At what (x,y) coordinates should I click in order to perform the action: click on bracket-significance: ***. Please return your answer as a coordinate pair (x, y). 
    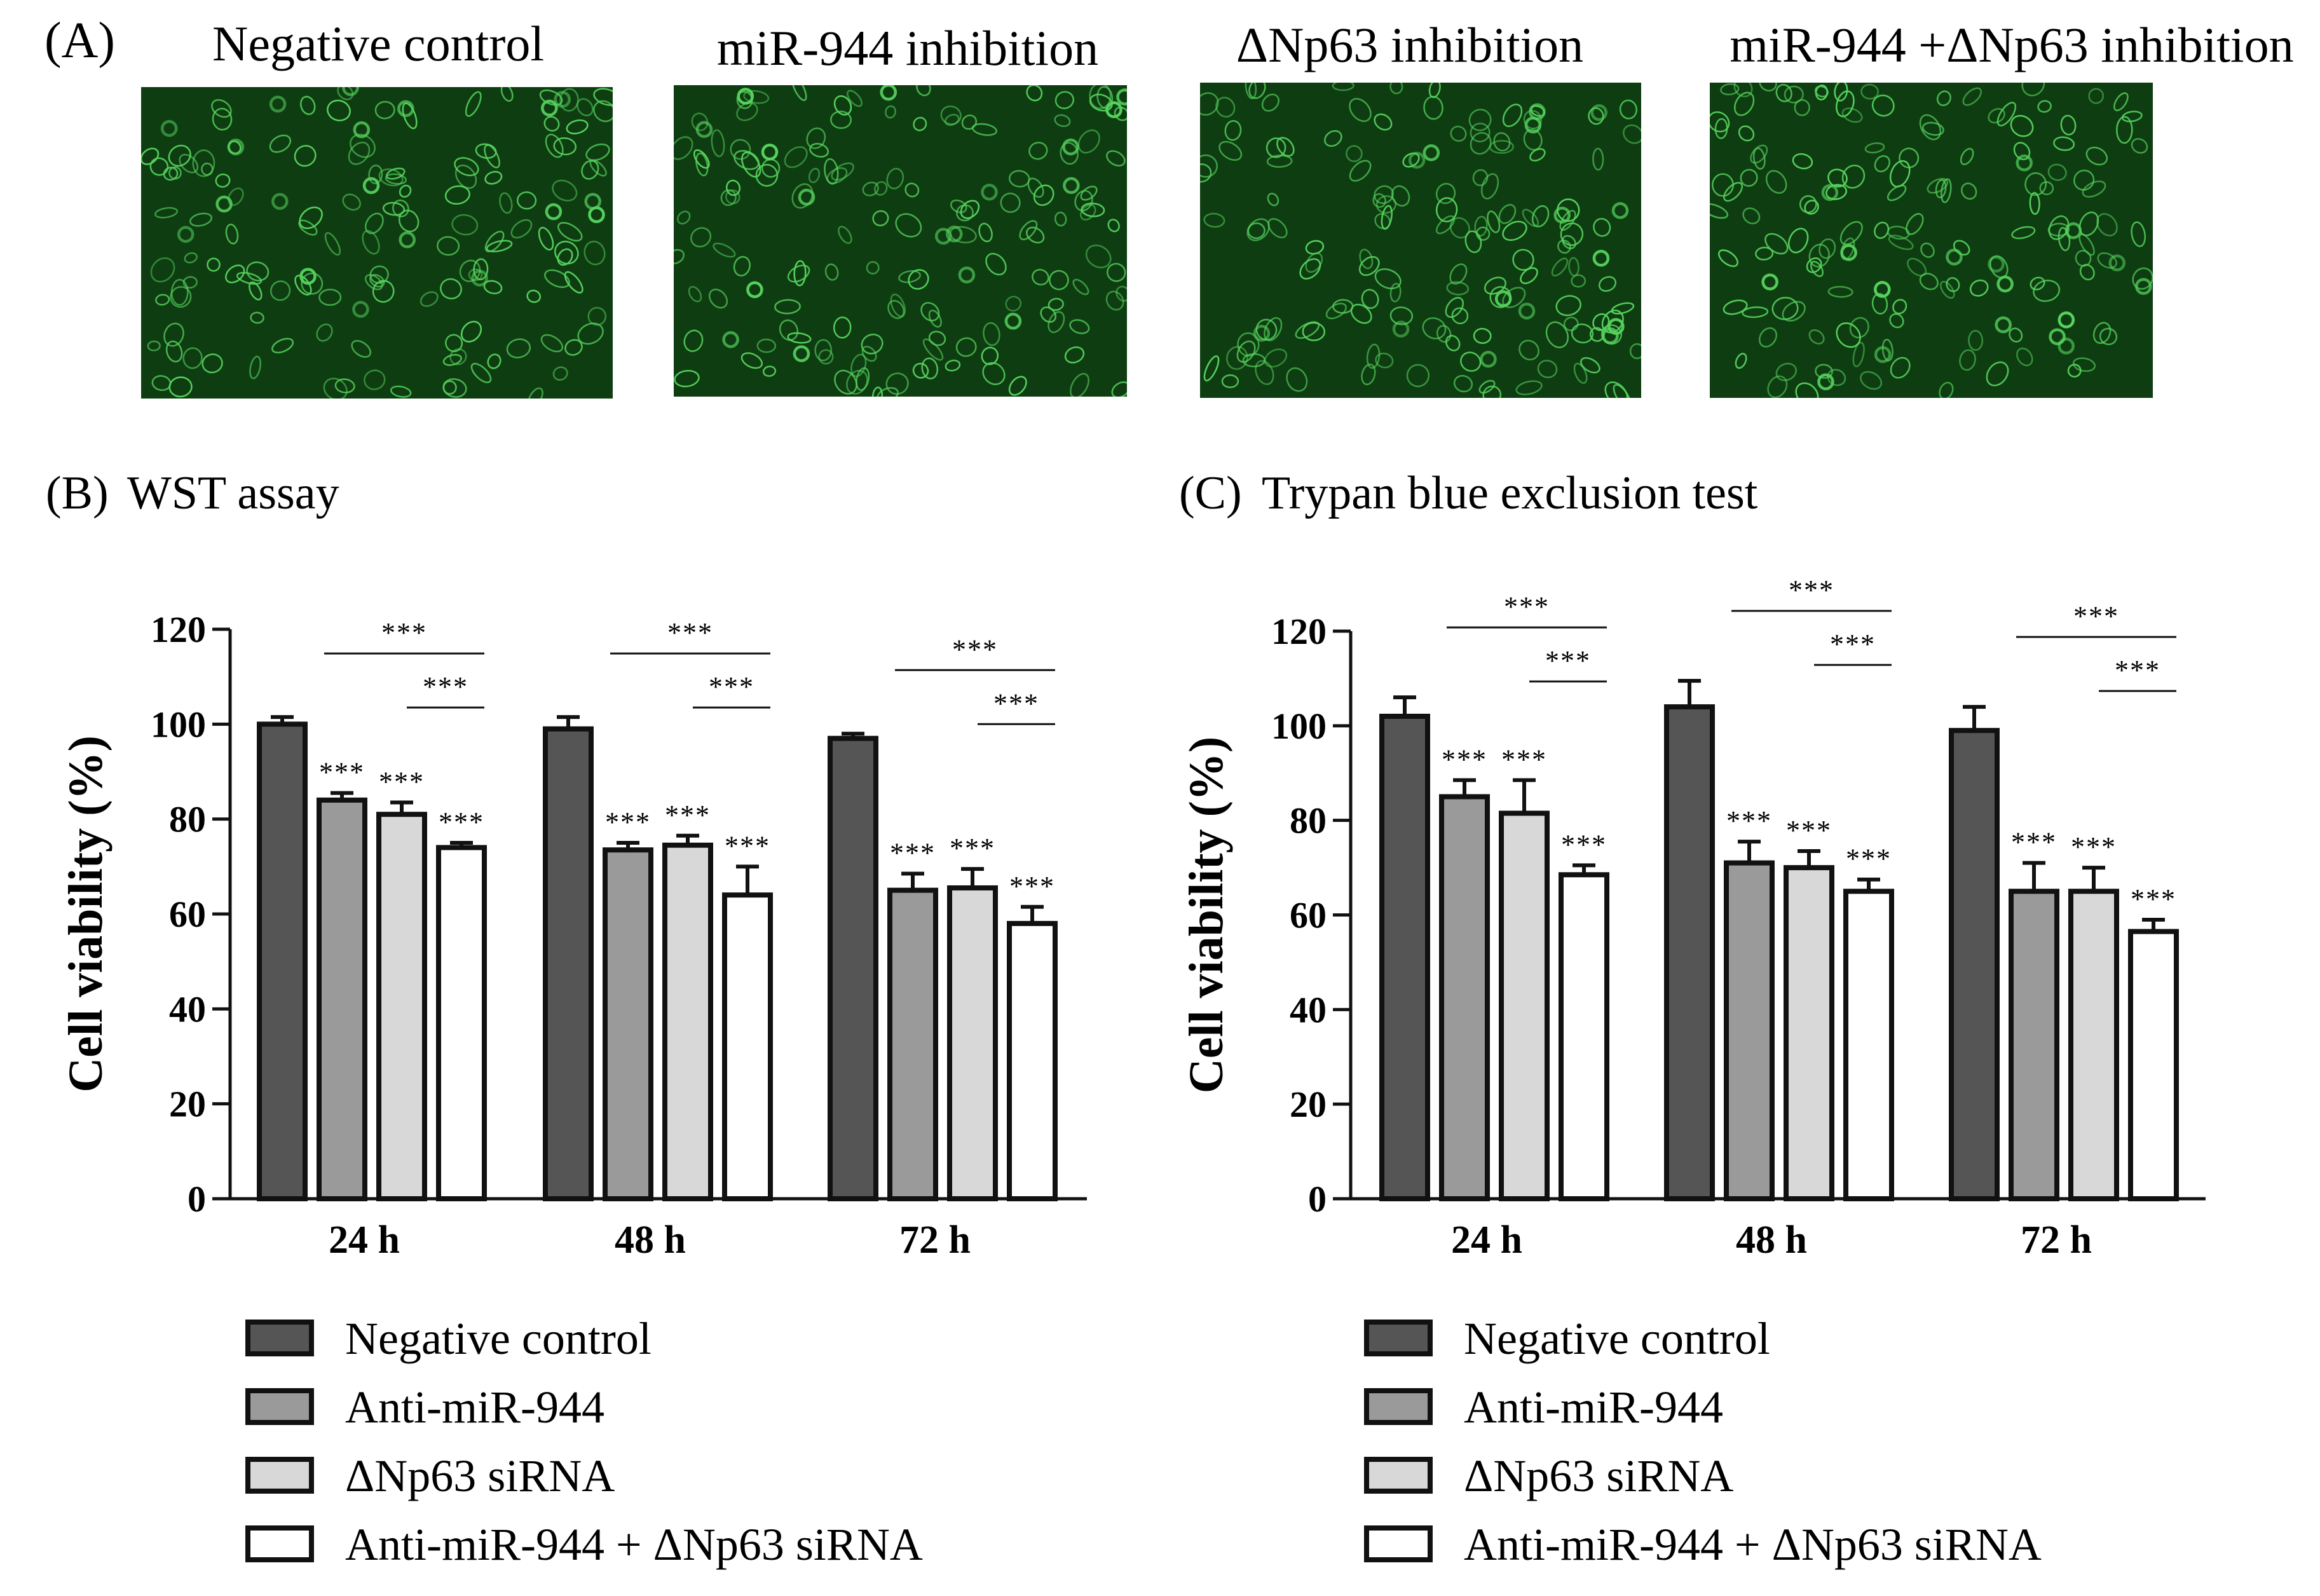
    Looking at the image, I should click on (404, 632).